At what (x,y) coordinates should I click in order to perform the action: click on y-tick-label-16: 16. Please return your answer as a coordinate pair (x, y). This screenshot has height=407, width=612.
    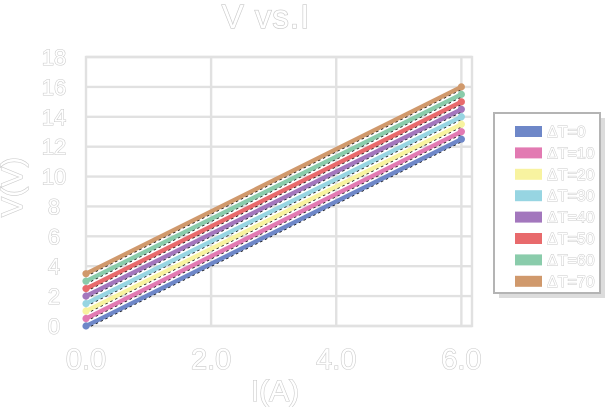
    Looking at the image, I should click on (54, 87).